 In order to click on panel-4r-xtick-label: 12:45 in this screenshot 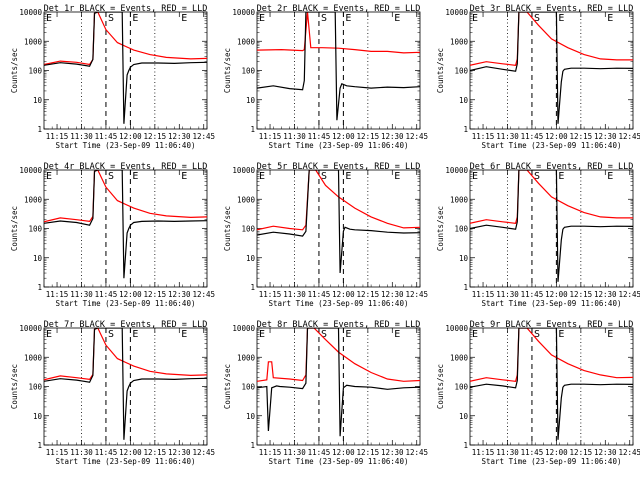, I will do `click(203, 294)`.